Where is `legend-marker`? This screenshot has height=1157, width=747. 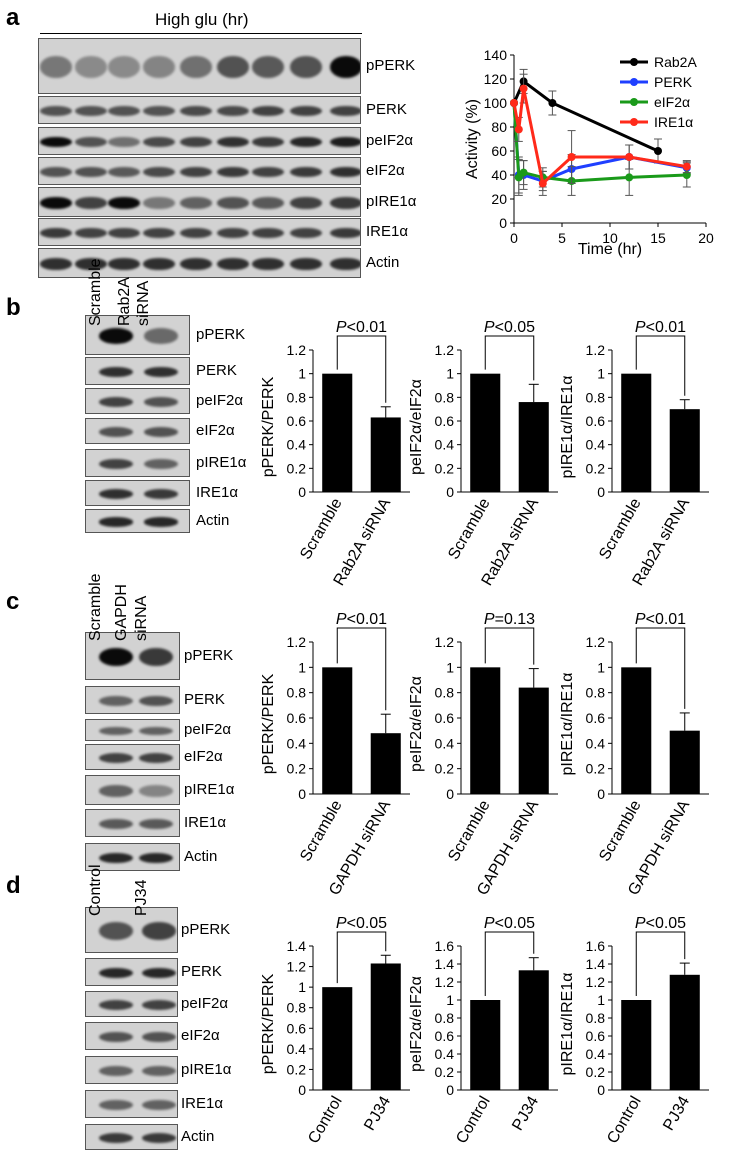
legend-marker is located at coordinates (634, 82).